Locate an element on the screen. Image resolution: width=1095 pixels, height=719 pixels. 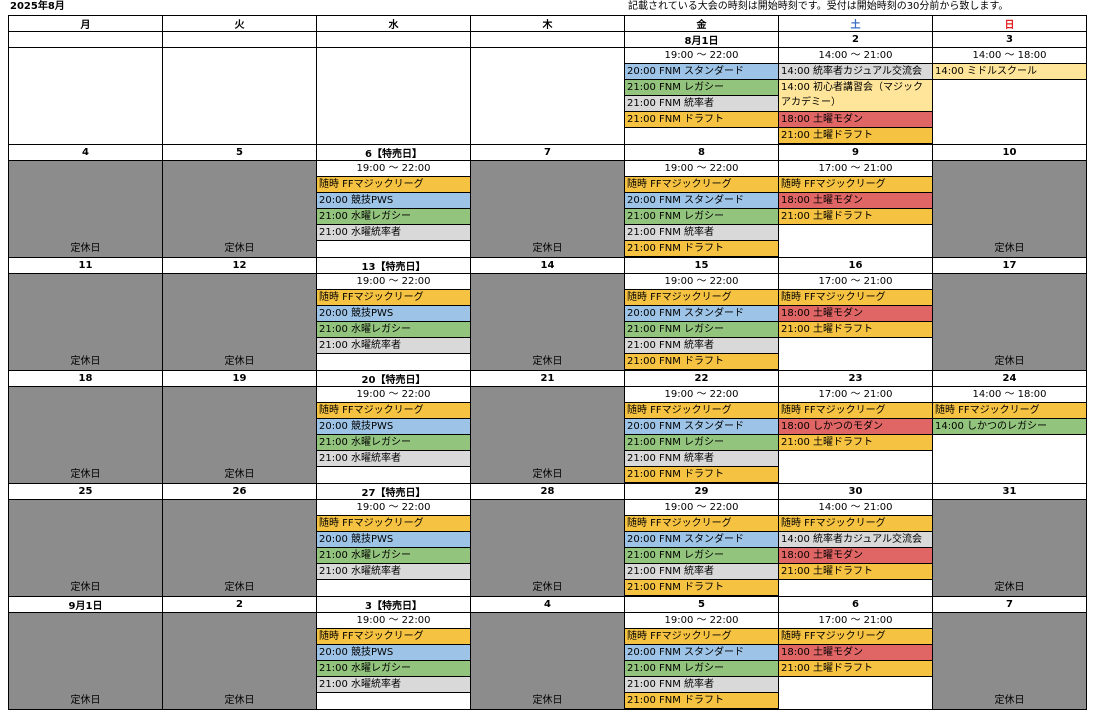
day-date: 14 is located at coordinates (547, 265).